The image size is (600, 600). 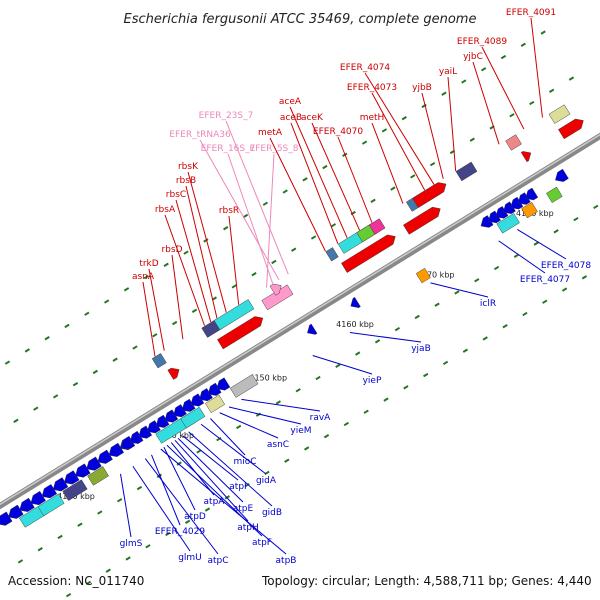 I want to click on accession-label: Accession: NC_011740, so click(x=76, y=581).